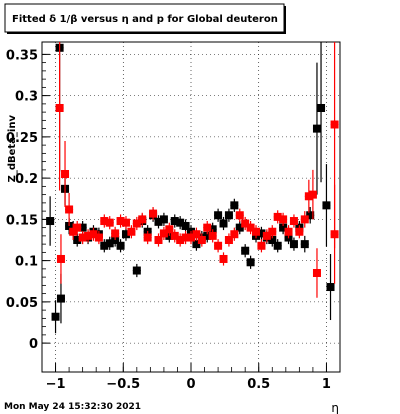  What do you see at coordinates (26, 262) in the screenshot?
I see `y-tick-label: 0.1` at bounding box center [26, 262].